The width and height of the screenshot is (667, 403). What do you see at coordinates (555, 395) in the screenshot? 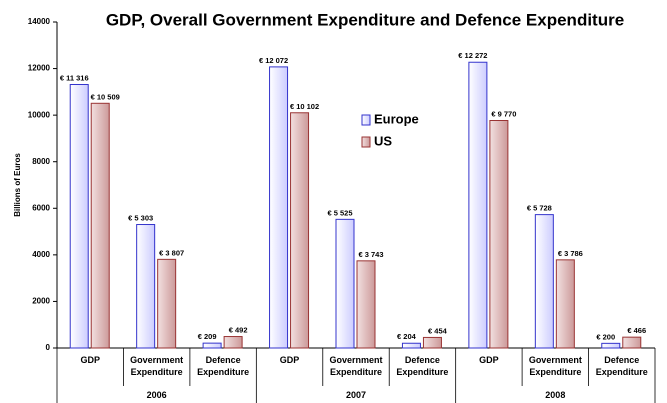
I see `group-label: 2008` at bounding box center [555, 395].